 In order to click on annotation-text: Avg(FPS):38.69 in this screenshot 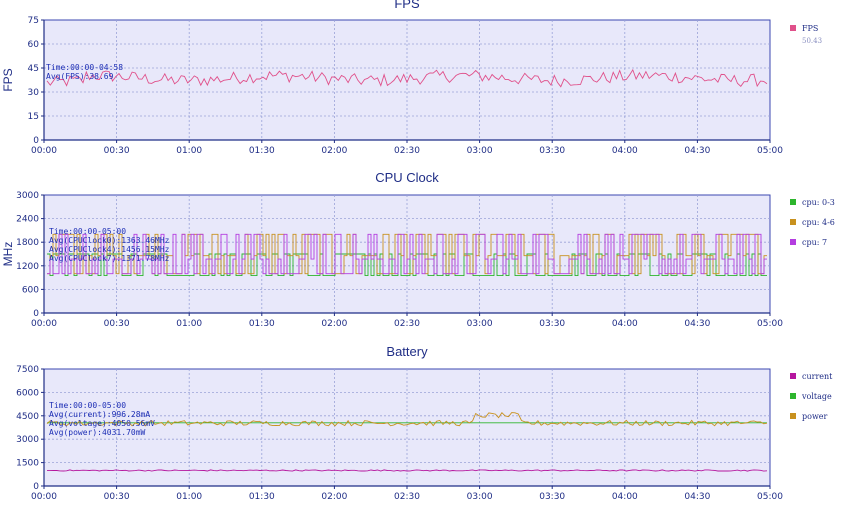, I will do `click(80, 76)`.